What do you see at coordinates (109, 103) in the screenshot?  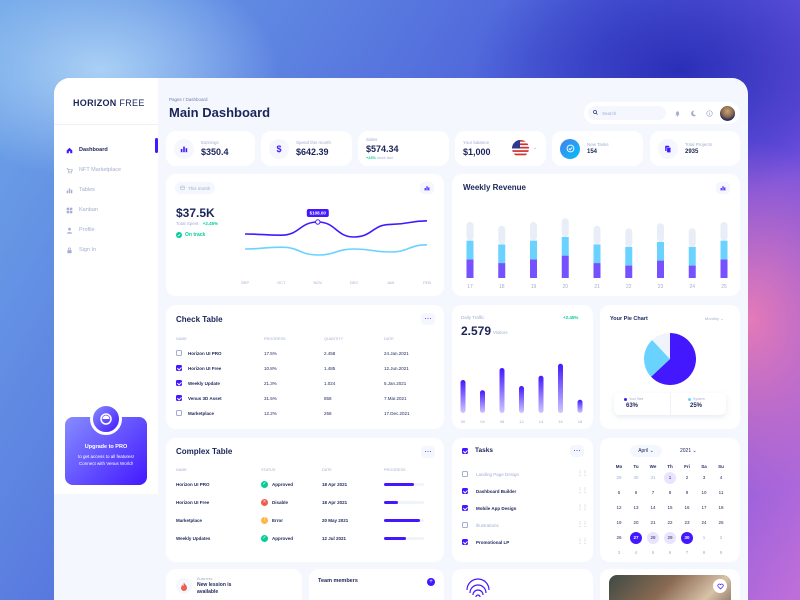 I see `logo: HORIZON FREE` at bounding box center [109, 103].